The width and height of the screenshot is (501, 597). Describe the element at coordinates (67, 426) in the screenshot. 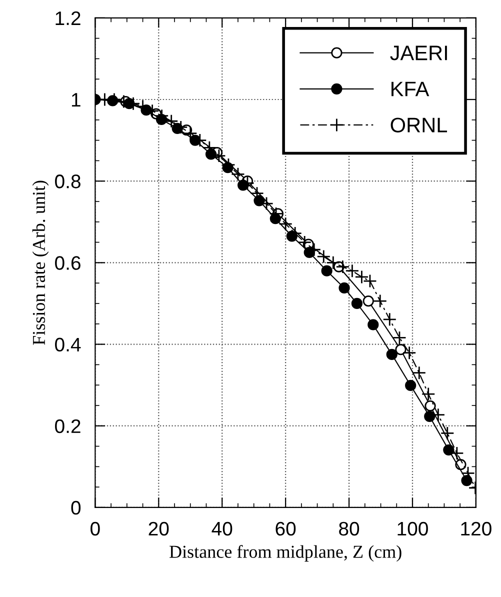

I see `y-tick-label: 0.2` at that location.